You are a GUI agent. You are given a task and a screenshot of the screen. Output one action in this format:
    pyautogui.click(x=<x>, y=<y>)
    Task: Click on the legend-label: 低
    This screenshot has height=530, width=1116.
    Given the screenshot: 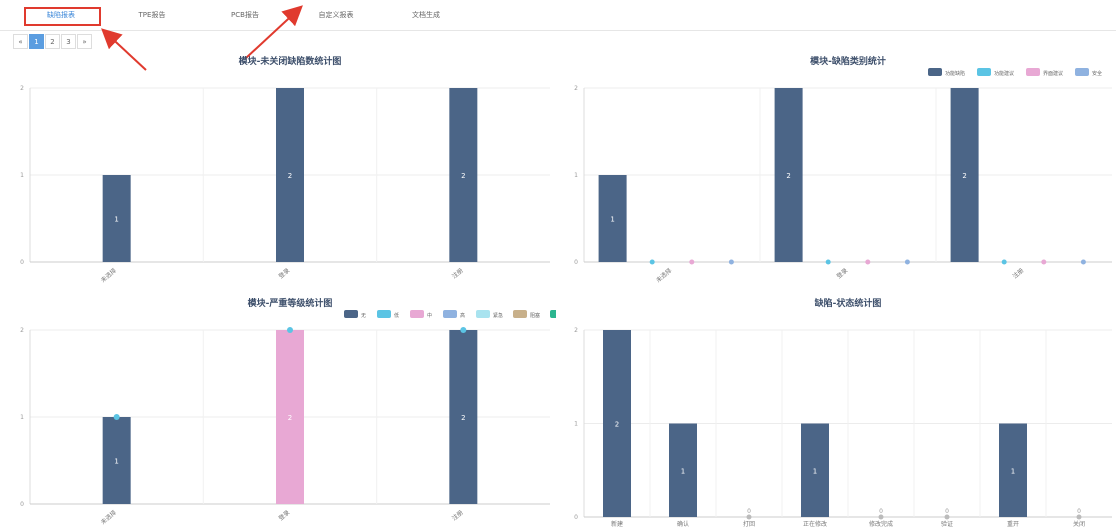 What is the action you would take?
    pyautogui.click(x=396, y=315)
    